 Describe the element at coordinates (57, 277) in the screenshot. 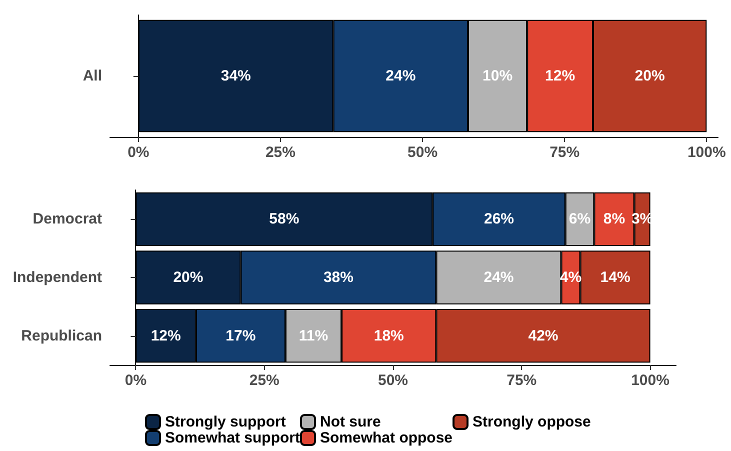

I see `y-tick-label: Independent` at that location.